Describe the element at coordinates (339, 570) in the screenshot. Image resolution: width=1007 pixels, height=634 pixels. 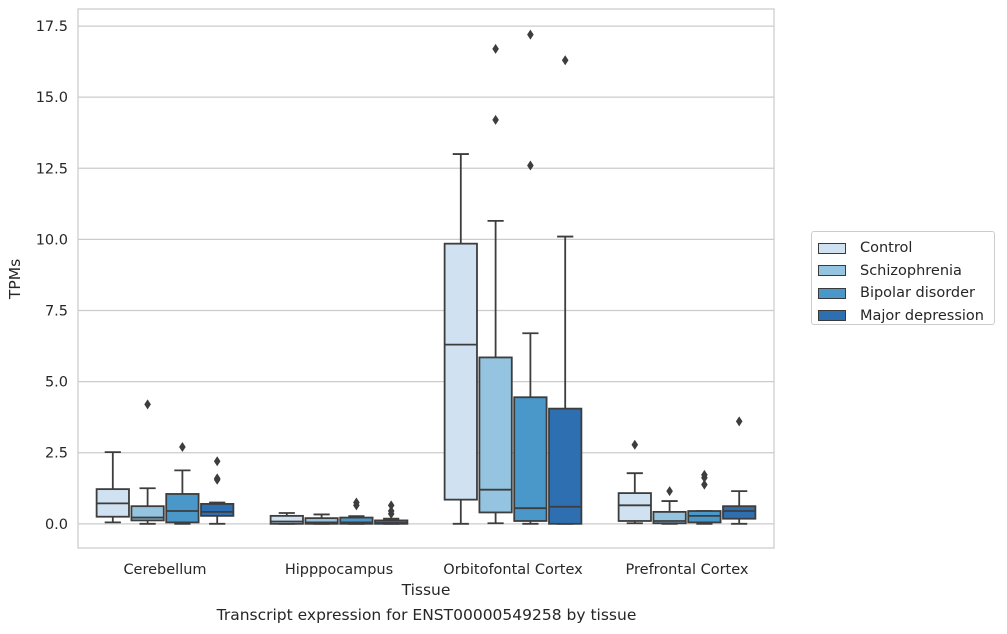
I see `x-tick-label-hipppocampus: Hipppocampus` at that location.